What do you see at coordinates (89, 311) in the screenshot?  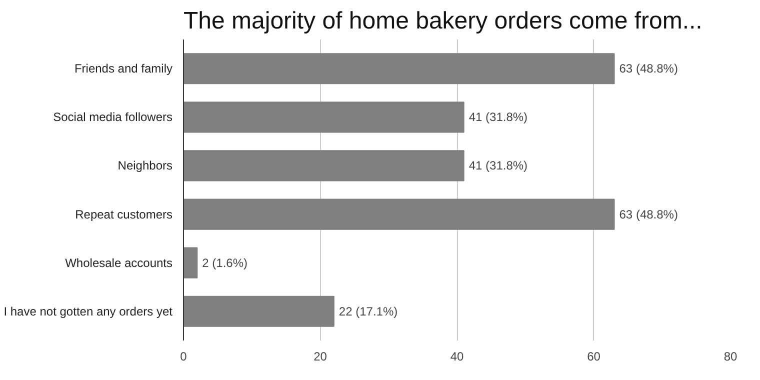 I see `y-tick-label: I have not gotten any orders yet` at bounding box center [89, 311].